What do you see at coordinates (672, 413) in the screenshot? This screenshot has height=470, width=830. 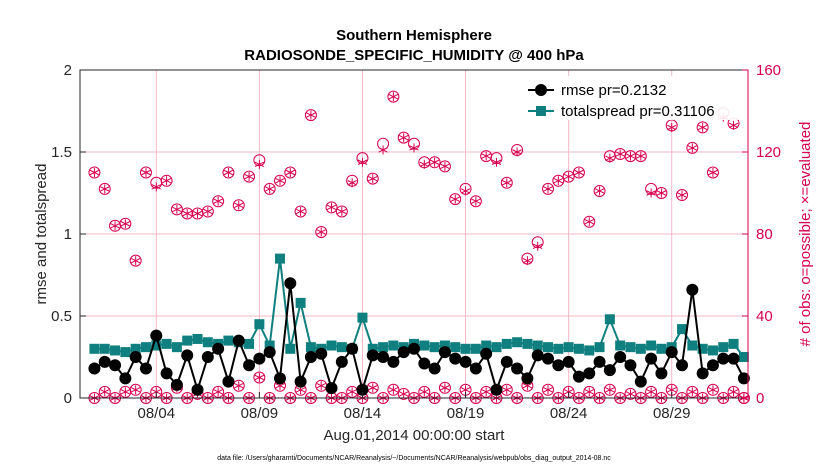 I see `x-tick-label: 08/29` at bounding box center [672, 413].